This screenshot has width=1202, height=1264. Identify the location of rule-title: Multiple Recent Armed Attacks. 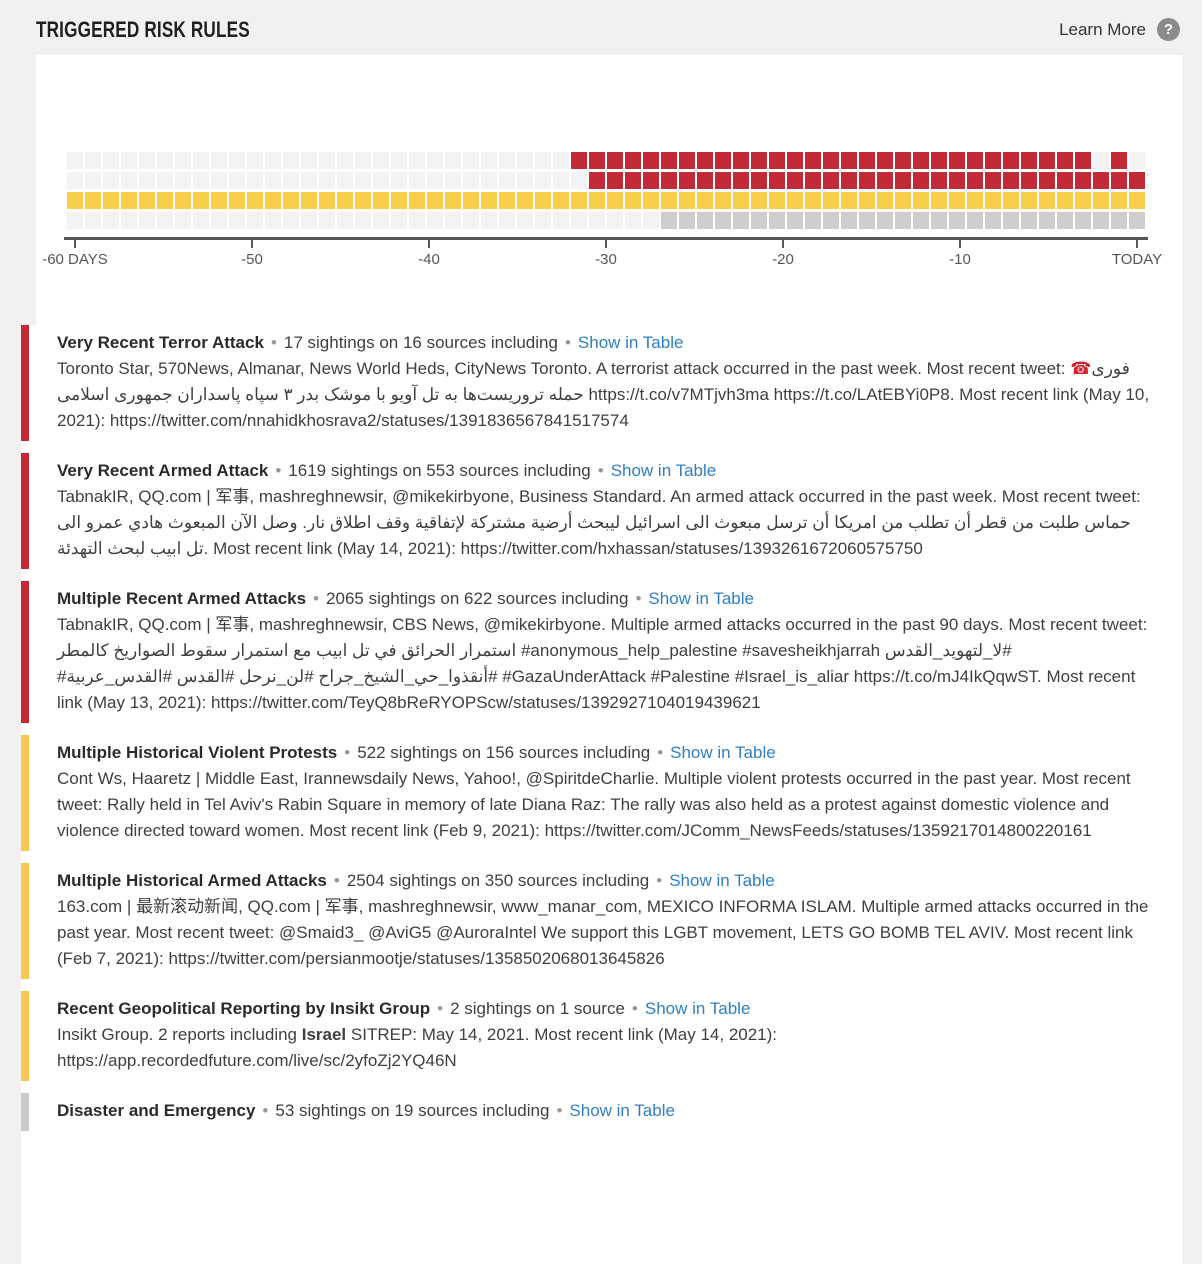
(182, 598).